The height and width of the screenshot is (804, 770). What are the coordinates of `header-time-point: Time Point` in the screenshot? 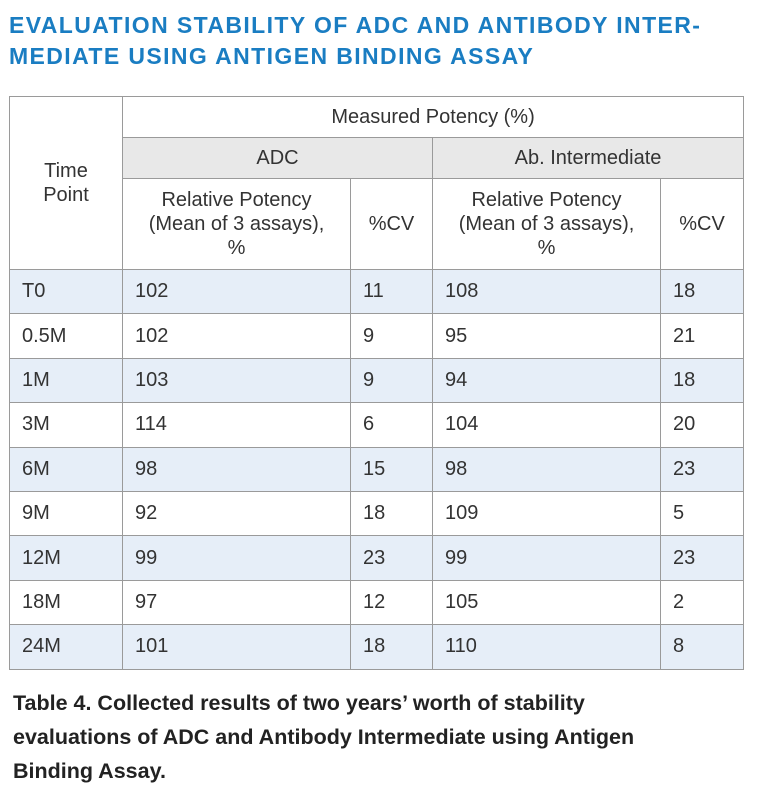 It's located at (66, 183).